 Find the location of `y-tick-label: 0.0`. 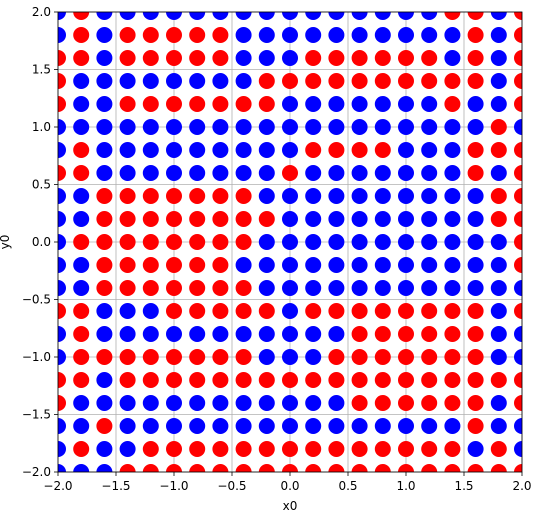

y-tick-label: 0.0 is located at coordinates (41, 242).